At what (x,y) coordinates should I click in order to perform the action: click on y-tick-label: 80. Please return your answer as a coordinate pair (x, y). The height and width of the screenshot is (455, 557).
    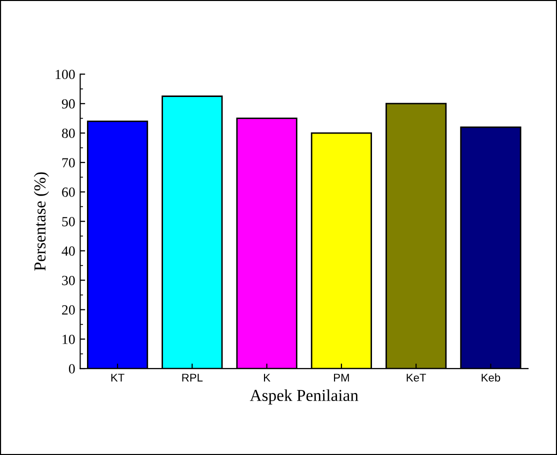
    Looking at the image, I should click on (68, 133).